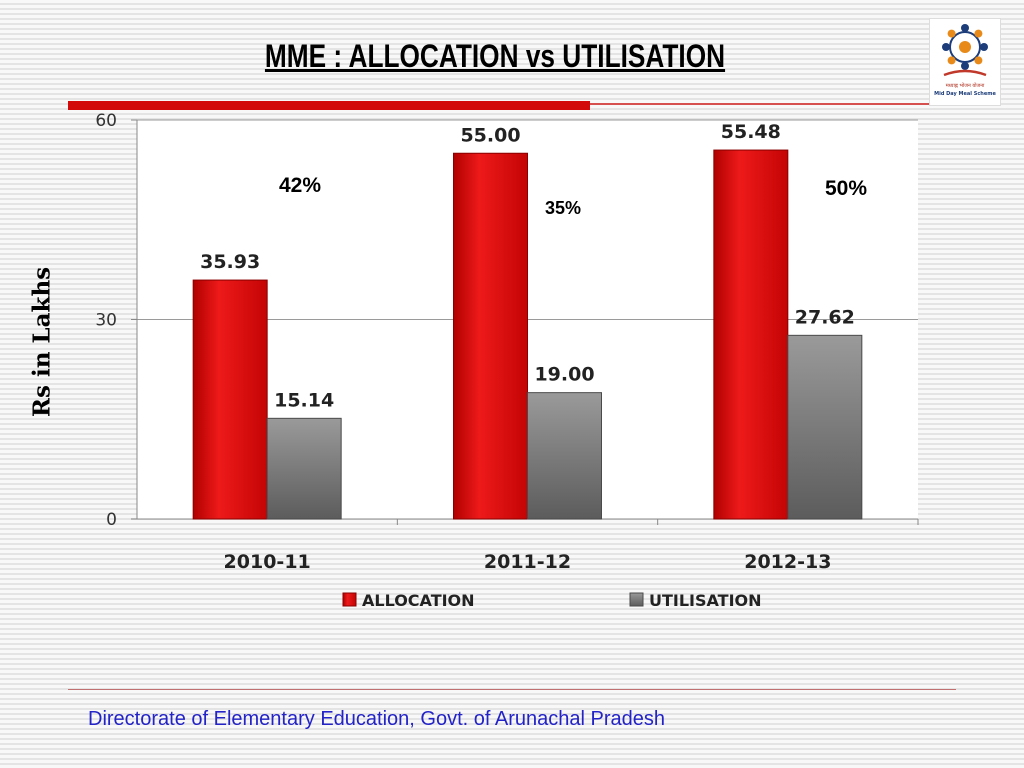  Describe the element at coordinates (304, 400) in the screenshot. I see `data-label: 15.14` at that location.